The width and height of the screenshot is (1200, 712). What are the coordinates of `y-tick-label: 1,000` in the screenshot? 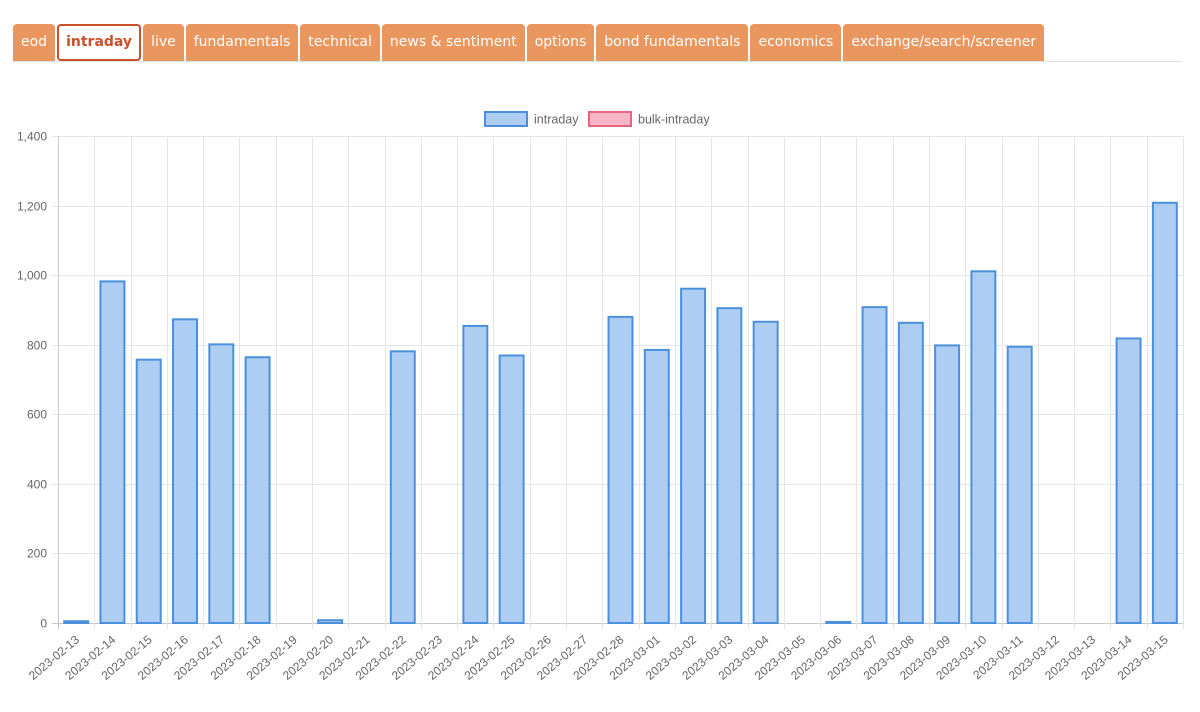 It's located at (32, 276).